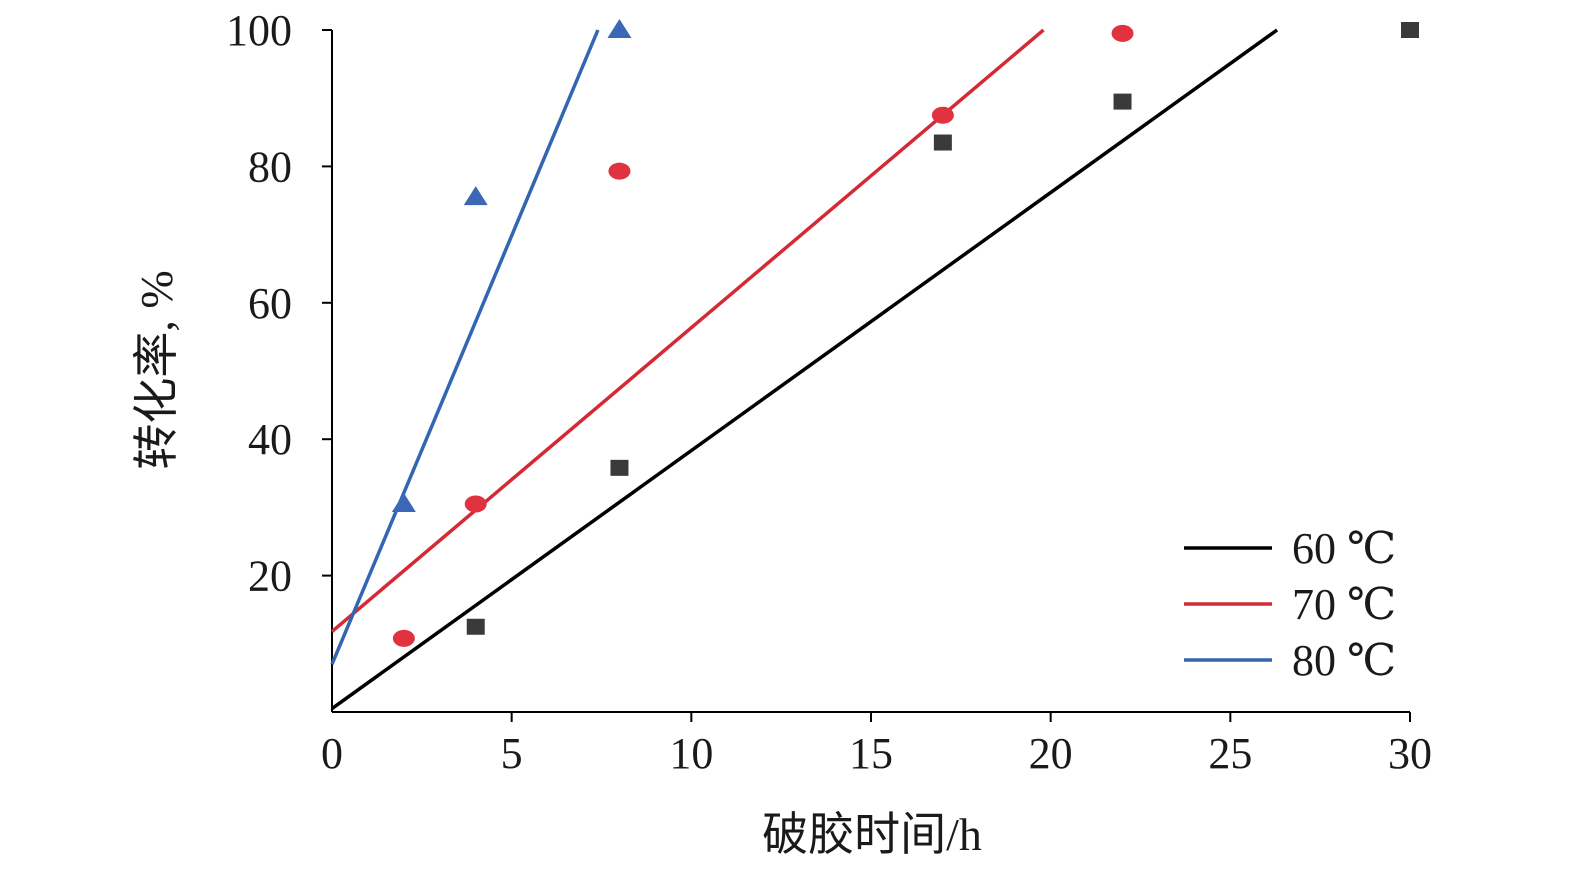 The height and width of the screenshot is (870, 1575). What do you see at coordinates (270, 166) in the screenshot?
I see `y-tick-label: 80` at bounding box center [270, 166].